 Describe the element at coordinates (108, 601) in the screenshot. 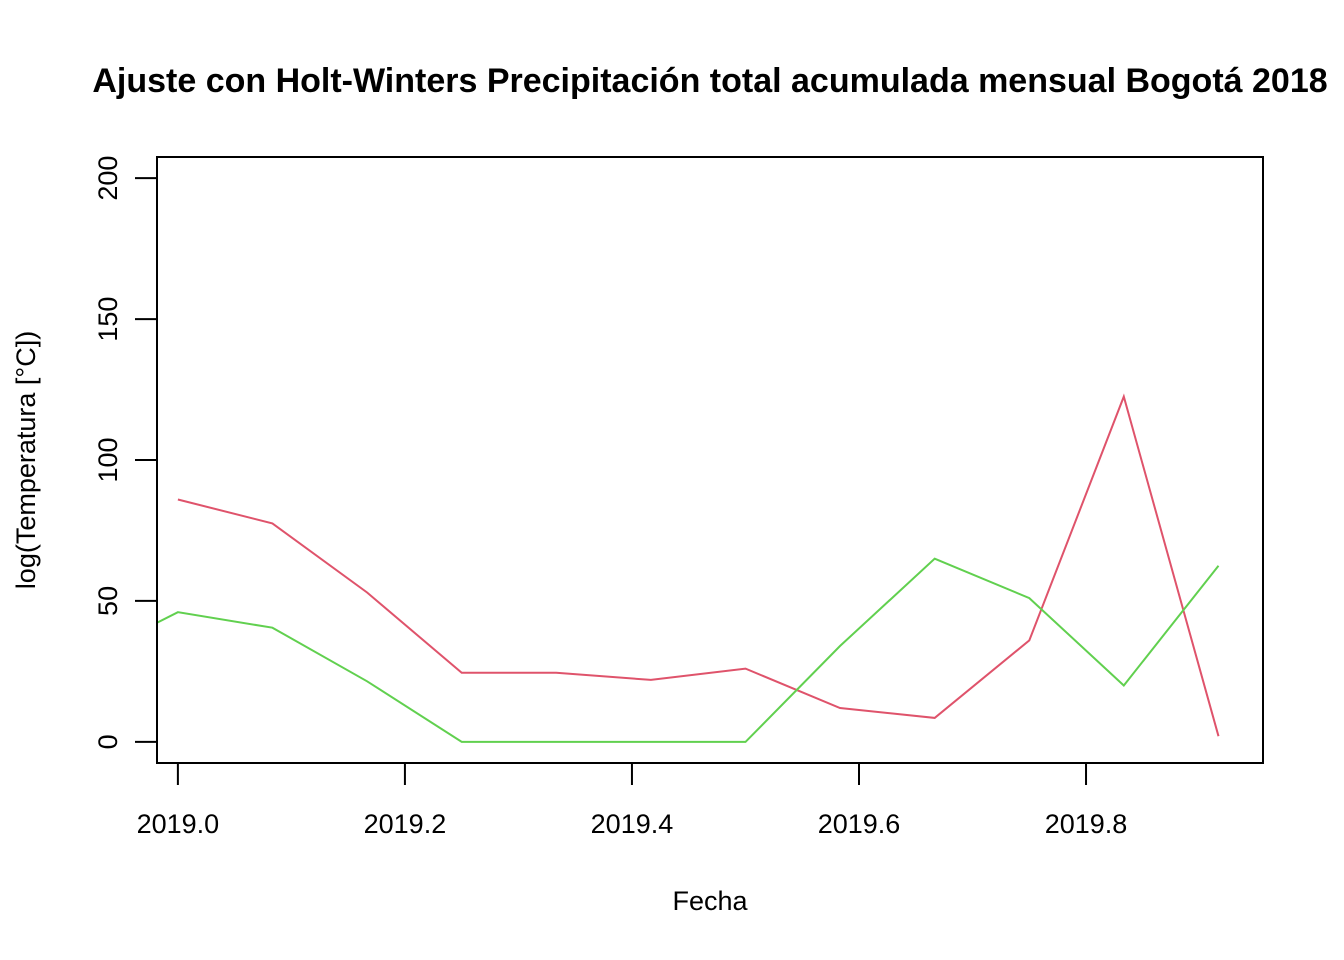

I see `y-tick-label: 50` at that location.